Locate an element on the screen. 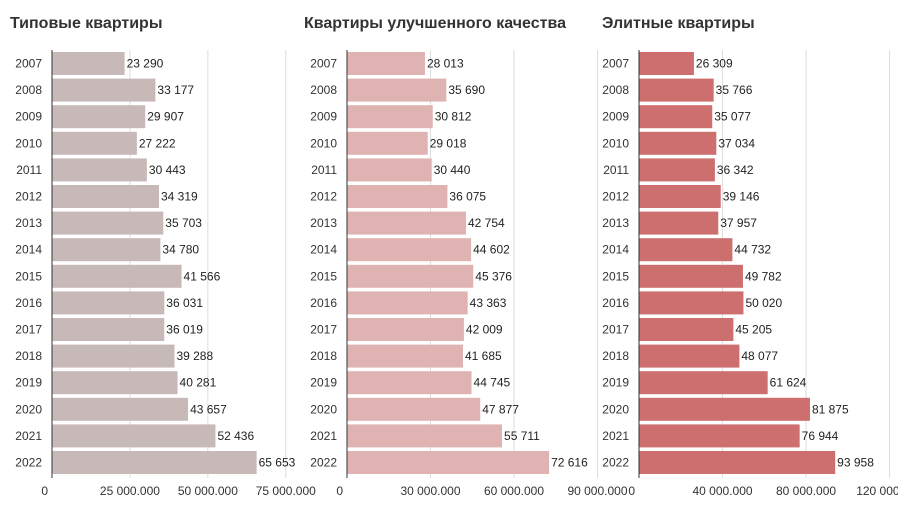 Image resolution: width=898 pixels, height=532 pixels. x-tick-label: 80 000.000 is located at coordinates (806, 491).